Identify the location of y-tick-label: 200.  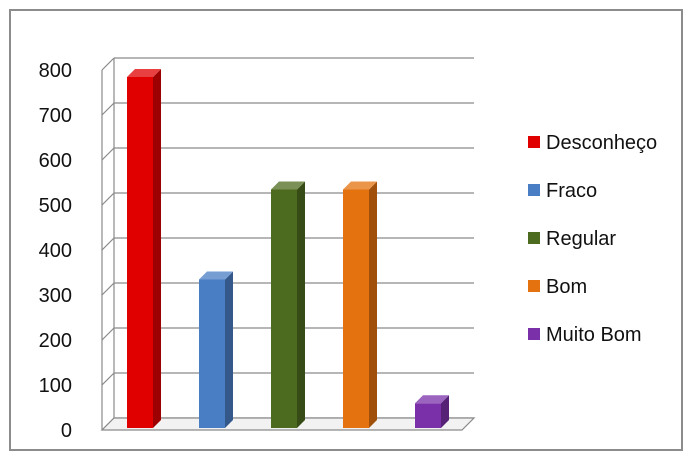
(55, 341).